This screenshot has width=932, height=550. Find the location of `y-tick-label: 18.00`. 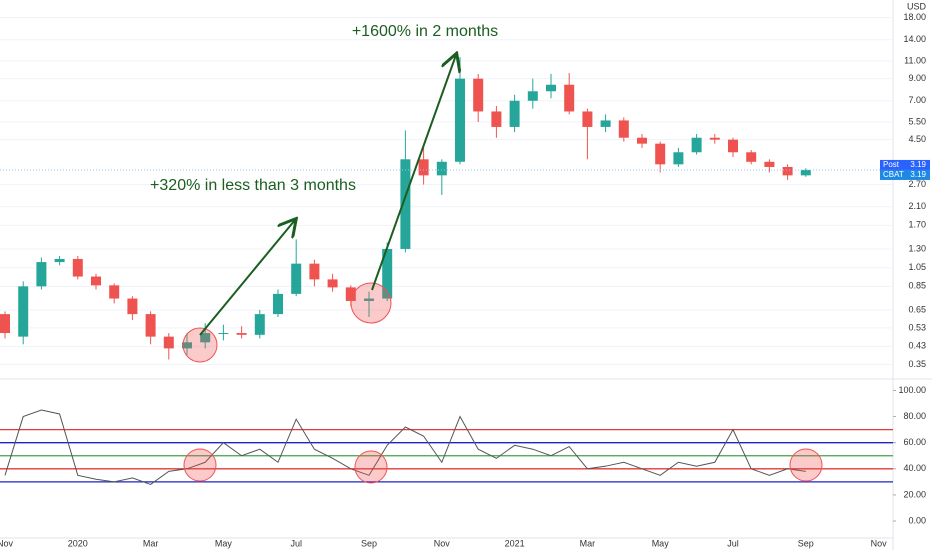

y-tick-label: 18.00 is located at coordinates (914, 17).